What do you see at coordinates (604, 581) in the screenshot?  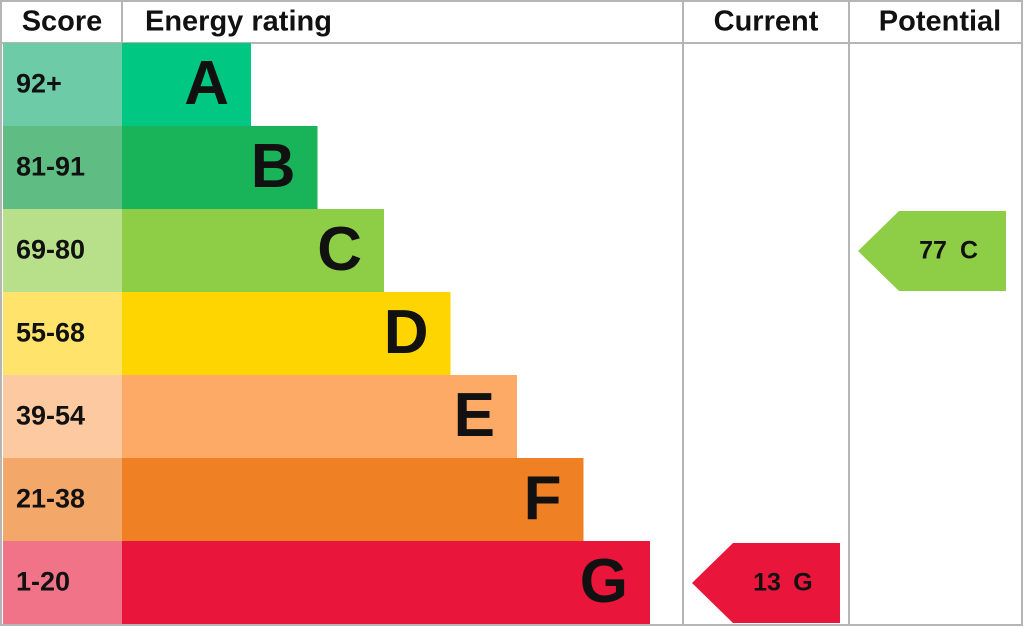 I see `rating-letter: G` at bounding box center [604, 581].